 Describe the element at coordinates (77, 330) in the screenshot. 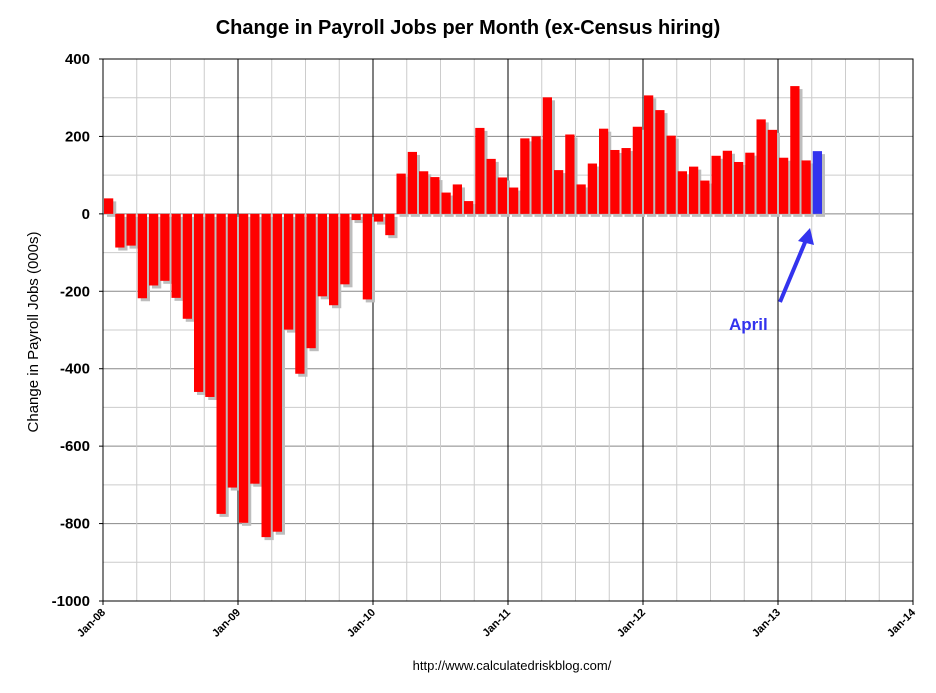

I see `y-axis-ticks: -1000 -800 -600 -400 -200 0 200 400` at that location.